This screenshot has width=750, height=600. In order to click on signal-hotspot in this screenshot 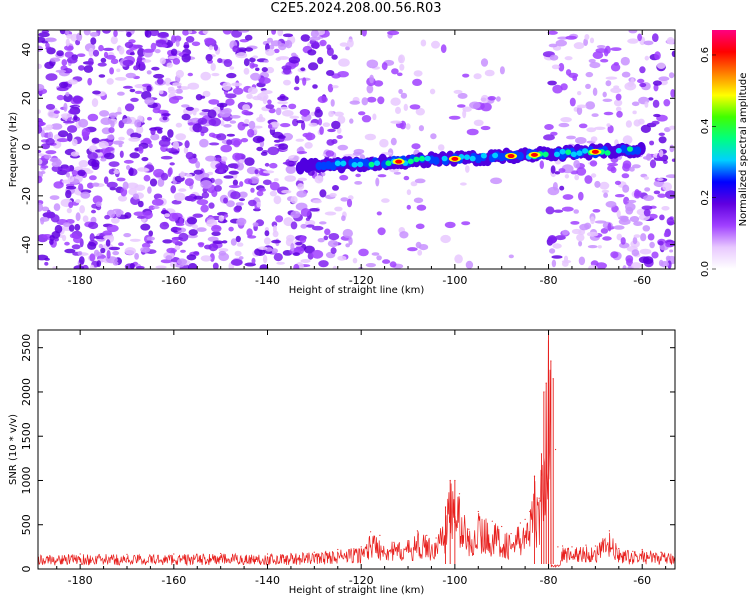, I will do `click(399, 161)`.